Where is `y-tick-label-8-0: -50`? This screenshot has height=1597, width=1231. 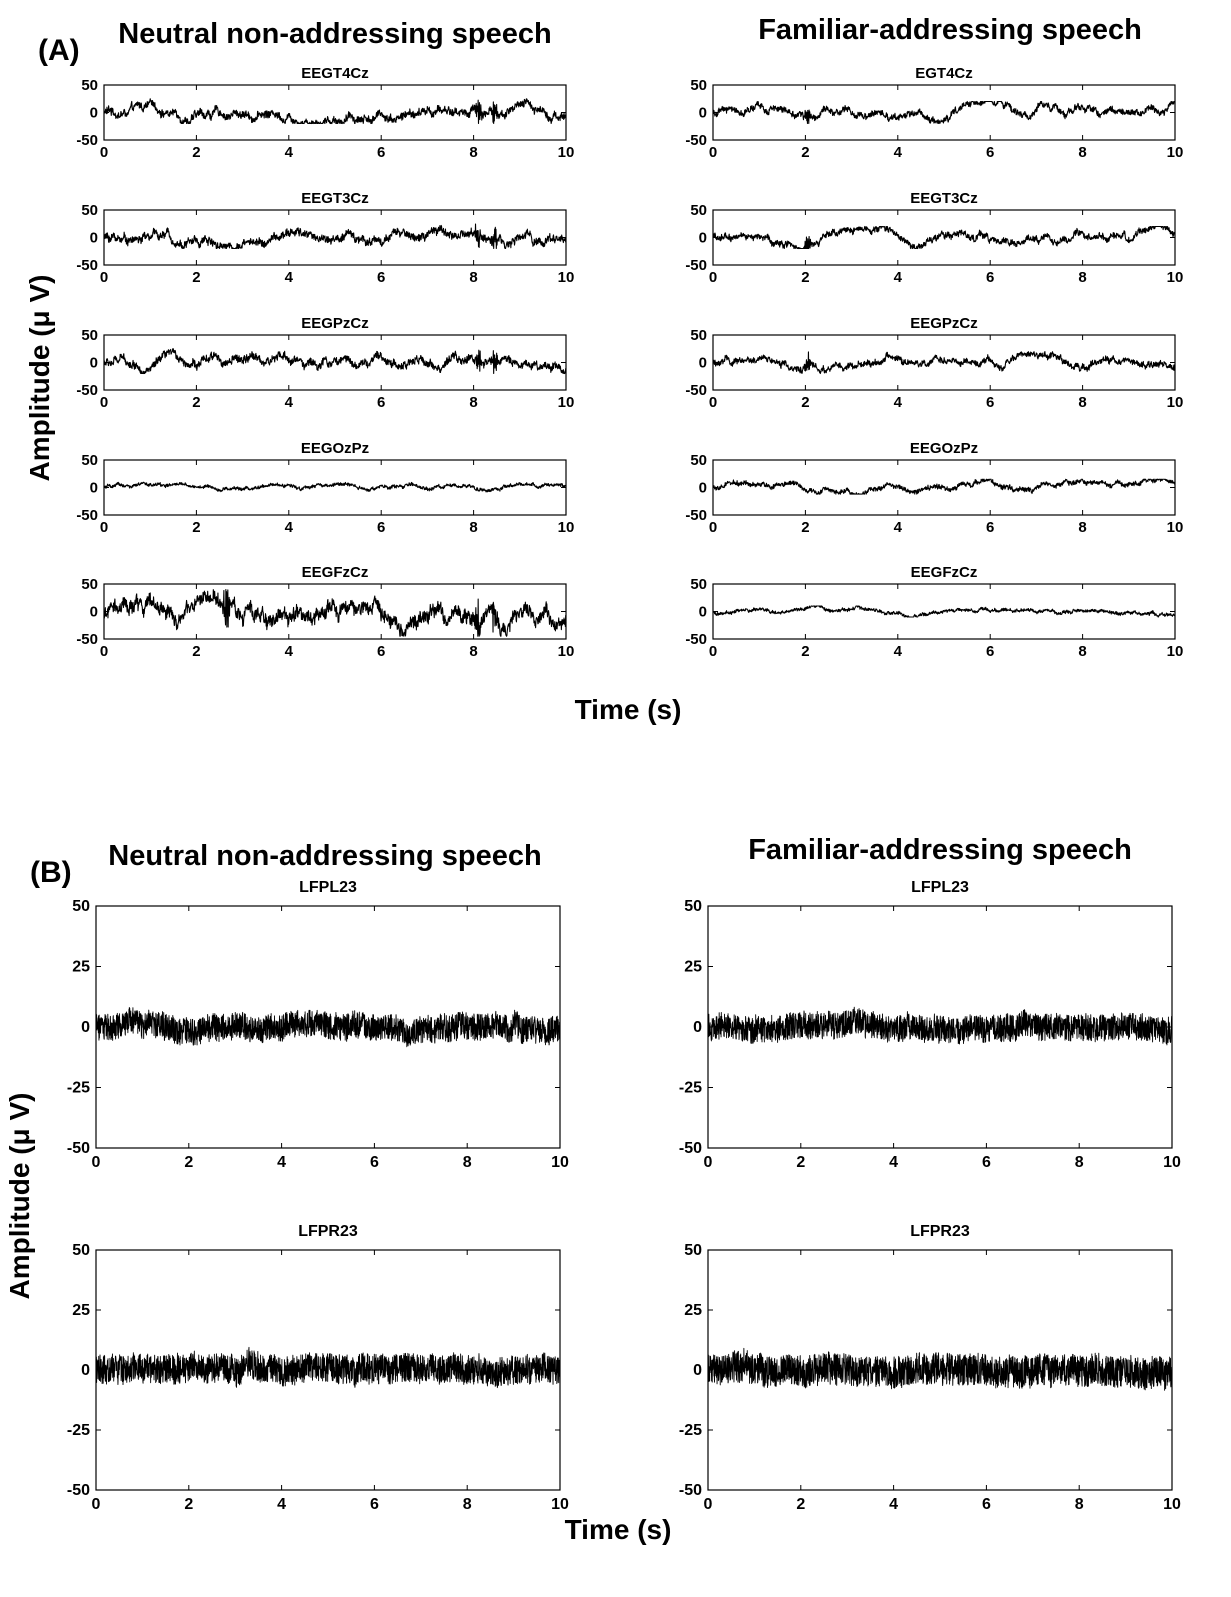
y-tick-label-8-0: -50 is located at coordinates (696, 515).